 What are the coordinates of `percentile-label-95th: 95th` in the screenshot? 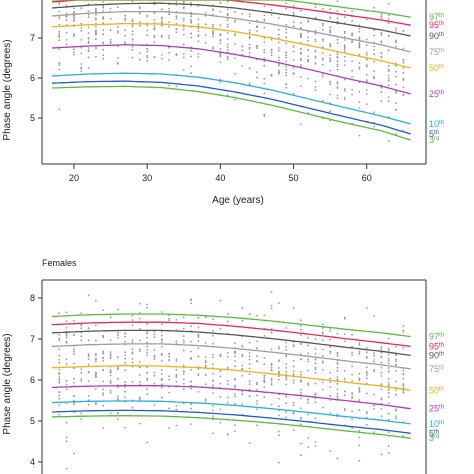 It's located at (436, 25).